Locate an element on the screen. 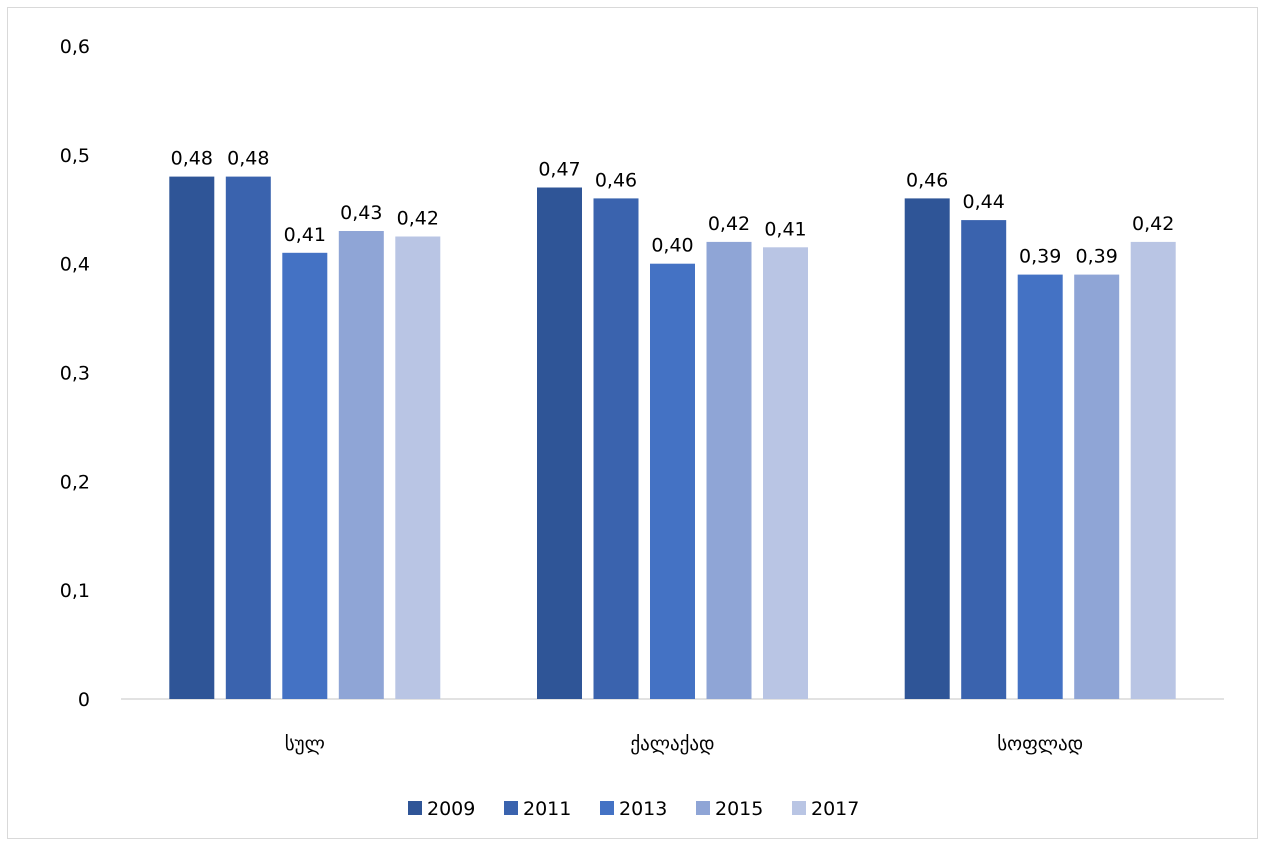  category-label: სოფლად is located at coordinates (1040, 744).